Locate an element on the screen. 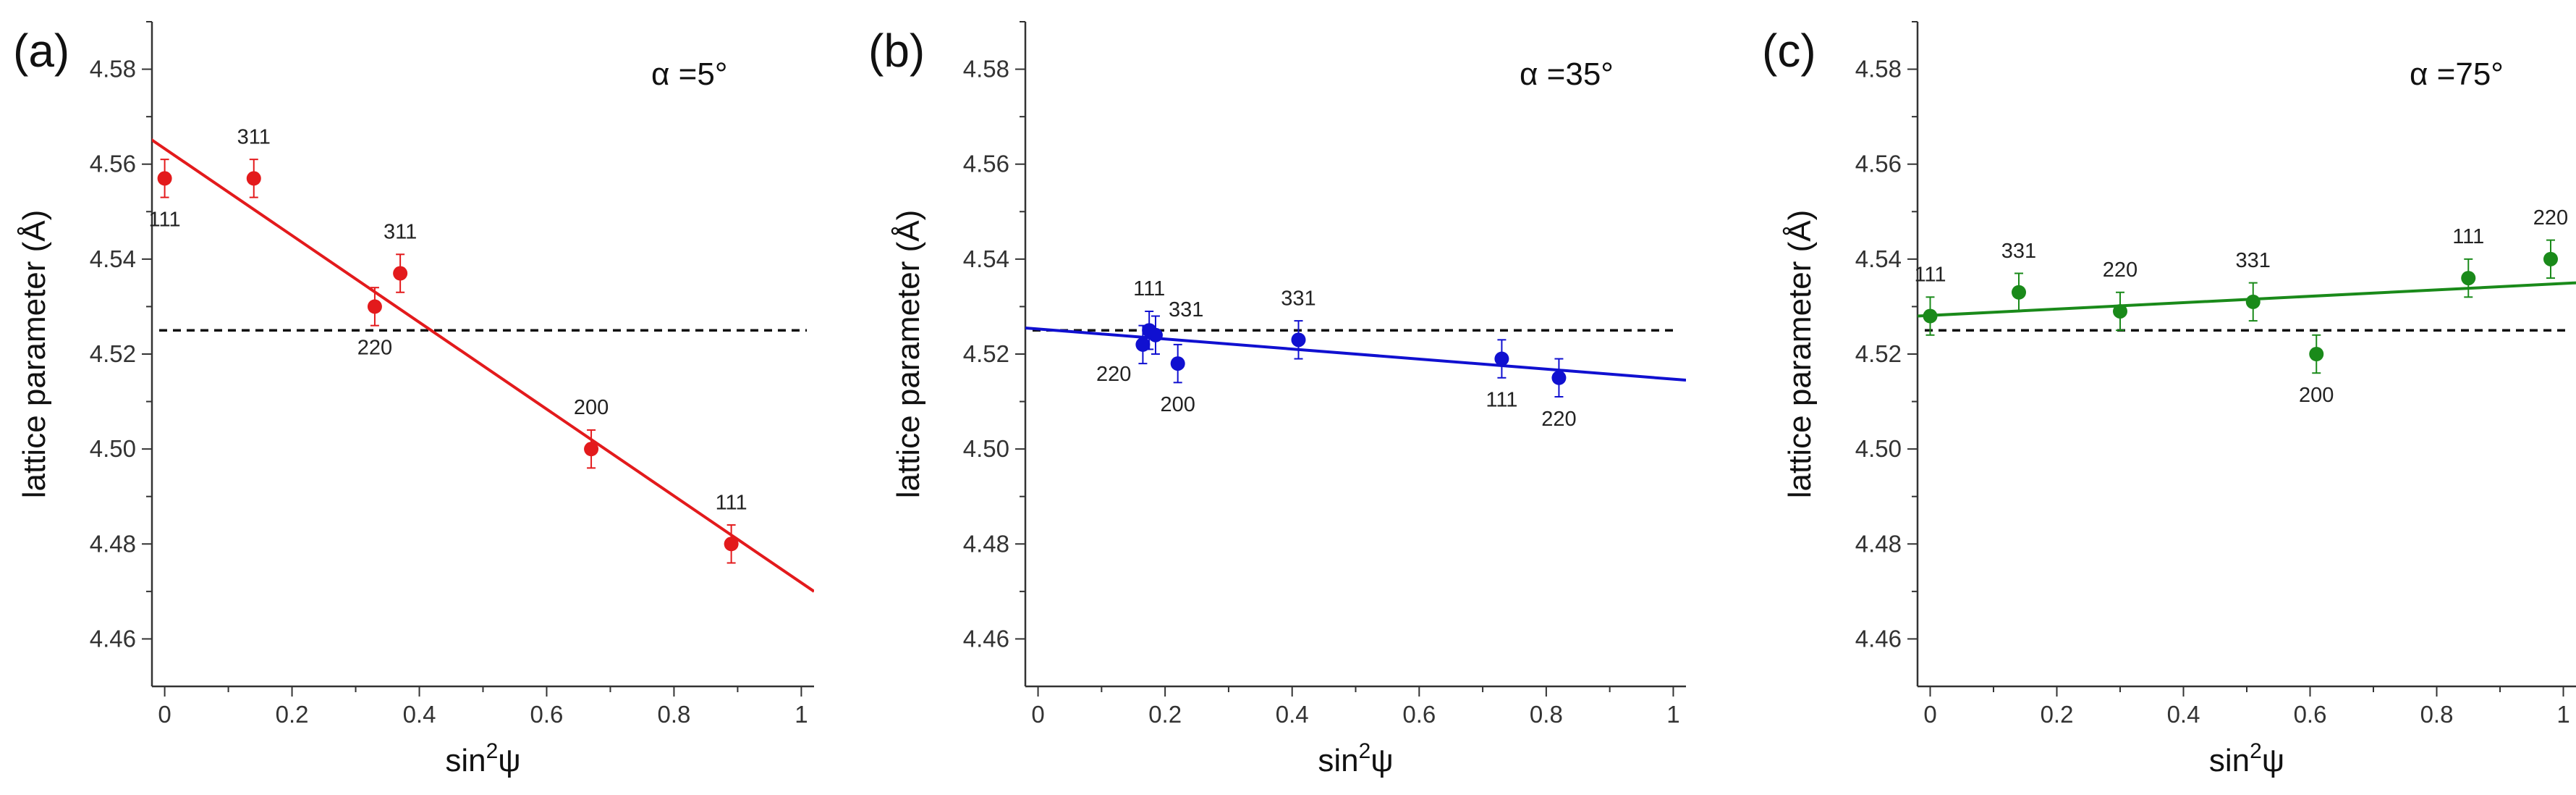 The height and width of the screenshot is (795, 2576). alpha-annotation: α =5° is located at coordinates (689, 74).